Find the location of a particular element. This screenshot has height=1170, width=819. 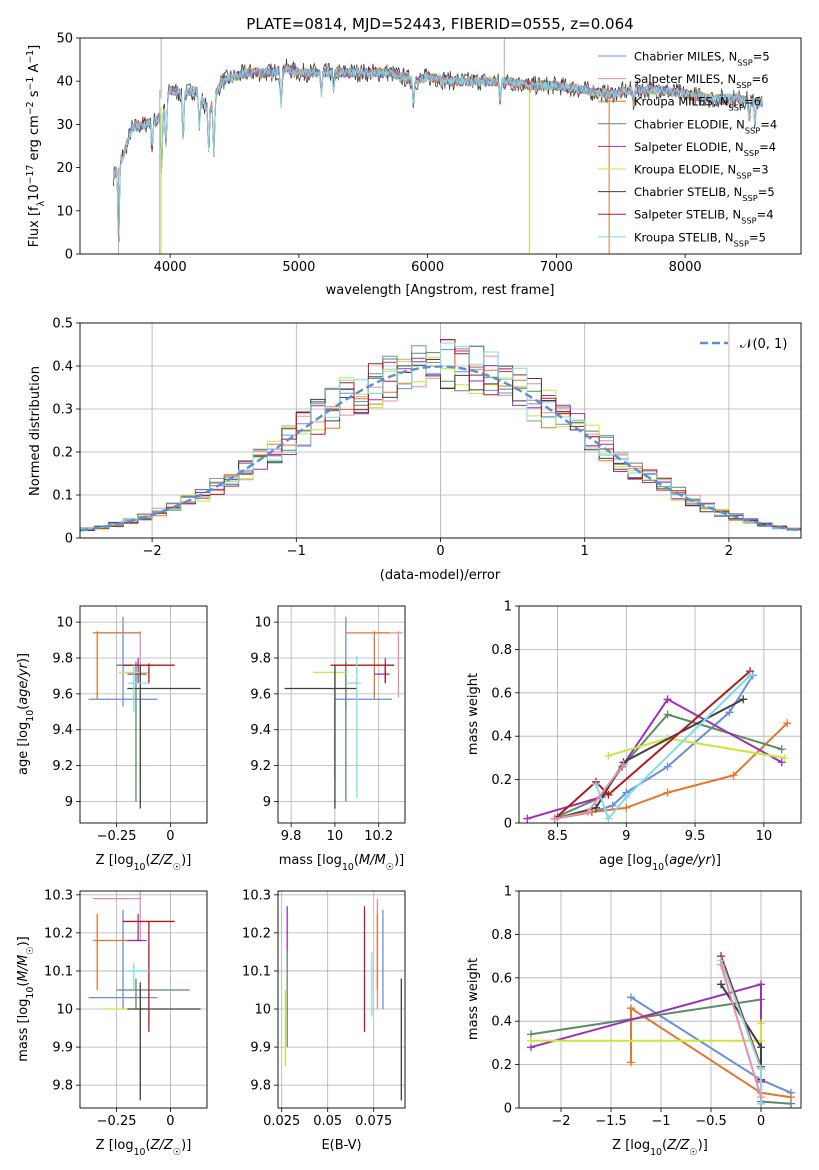

legend-label-0: Chabrier MILES, NSSP=5 is located at coordinates (702, 59).